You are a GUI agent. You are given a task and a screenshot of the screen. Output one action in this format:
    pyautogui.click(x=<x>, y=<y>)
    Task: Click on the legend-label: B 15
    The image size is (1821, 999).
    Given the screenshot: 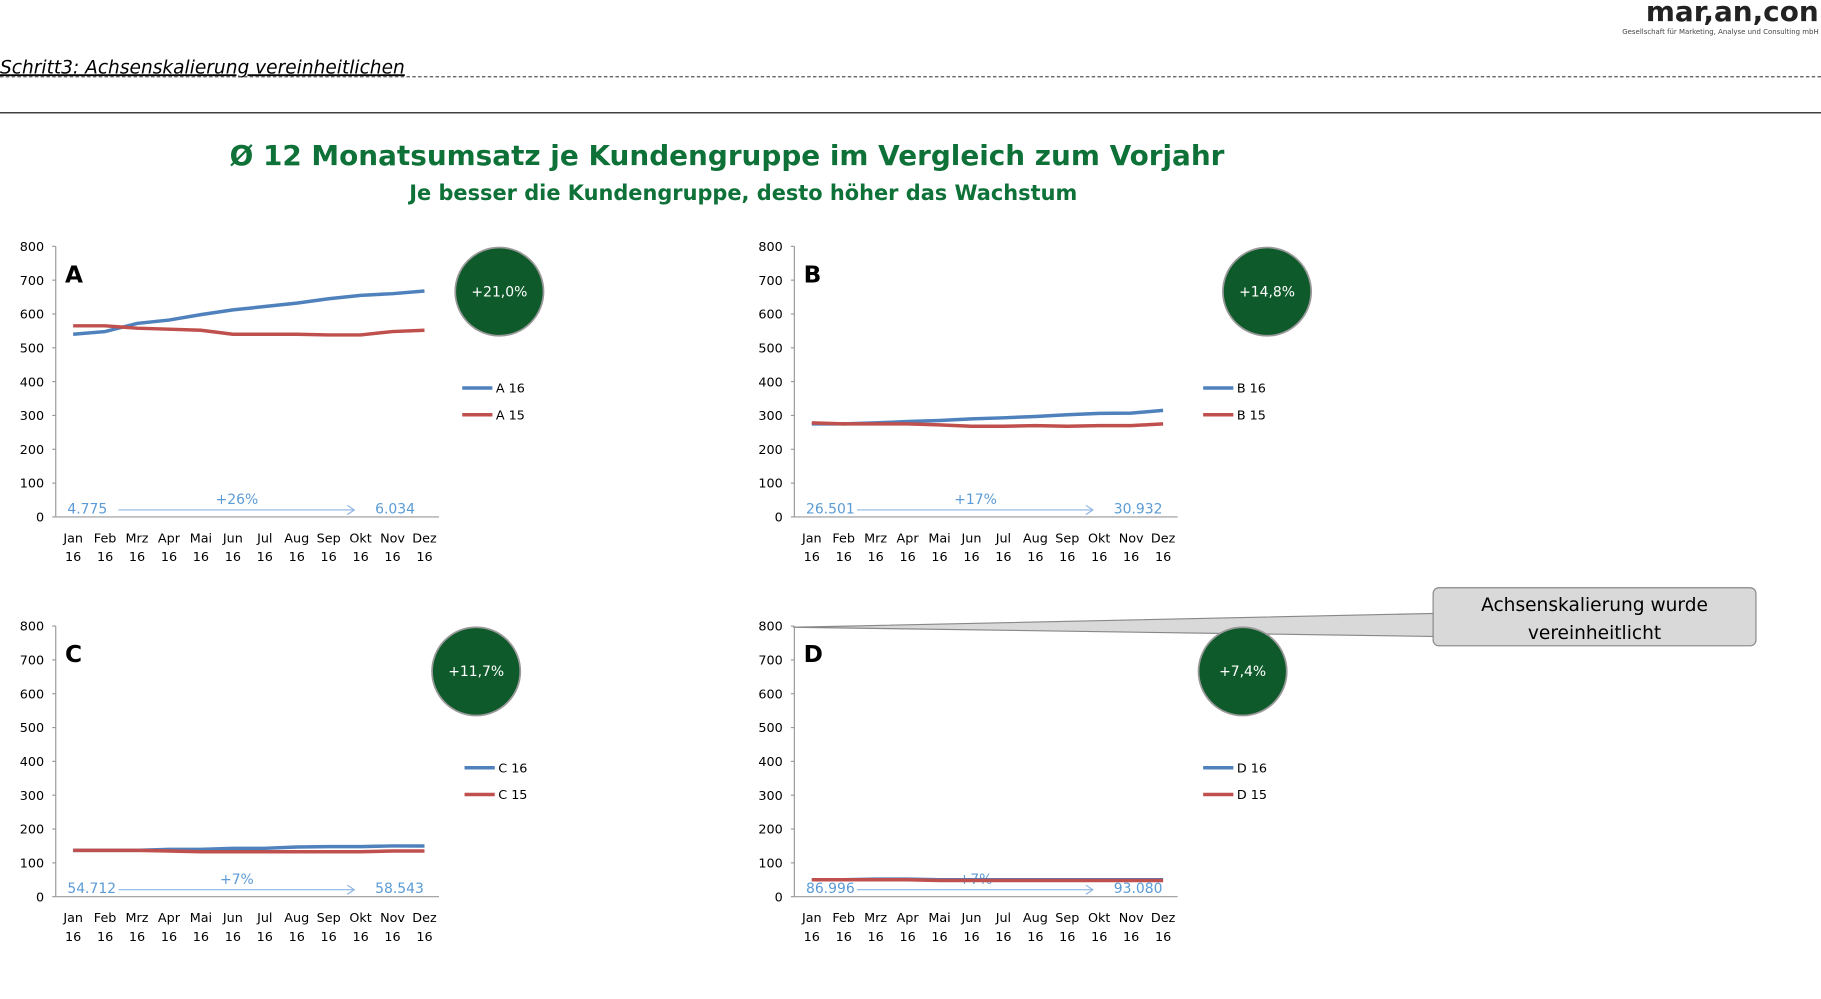 What is the action you would take?
    pyautogui.click(x=1251, y=415)
    